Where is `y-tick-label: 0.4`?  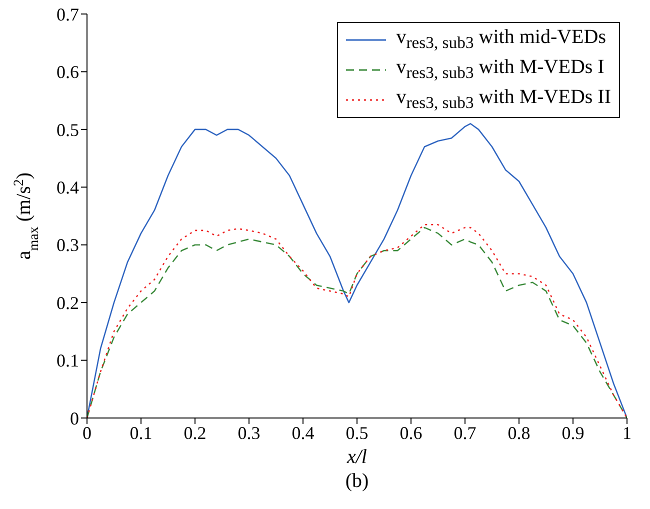 y-tick-label: 0.4 is located at coordinates (67, 188).